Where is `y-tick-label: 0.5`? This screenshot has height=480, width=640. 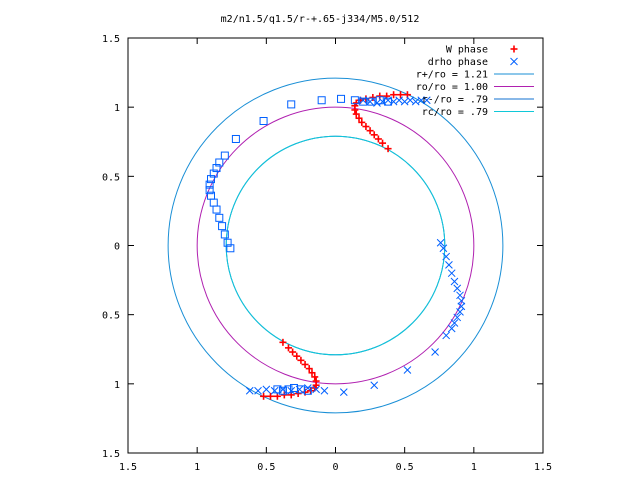
y-tick-label: 0.5 is located at coordinates (111, 177).